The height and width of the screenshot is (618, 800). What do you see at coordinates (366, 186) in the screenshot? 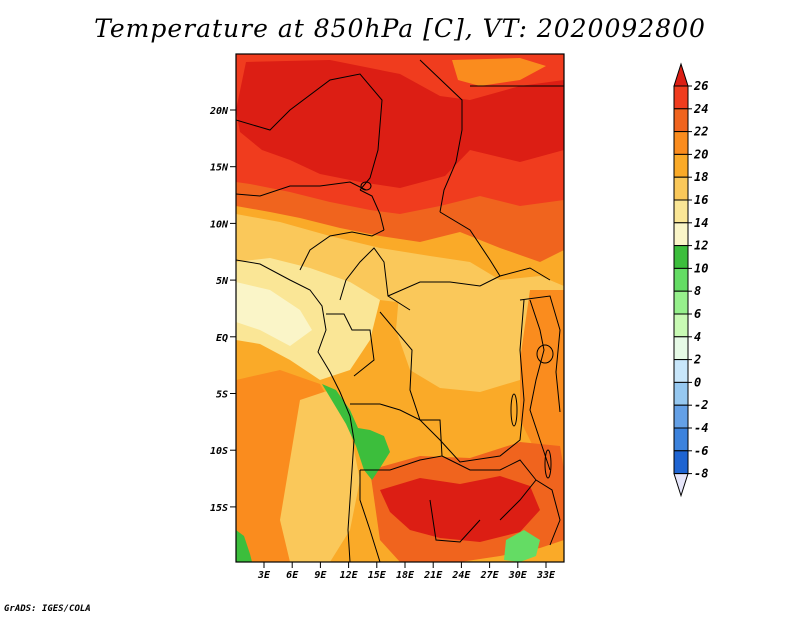
I see `lake-chad` at bounding box center [366, 186].